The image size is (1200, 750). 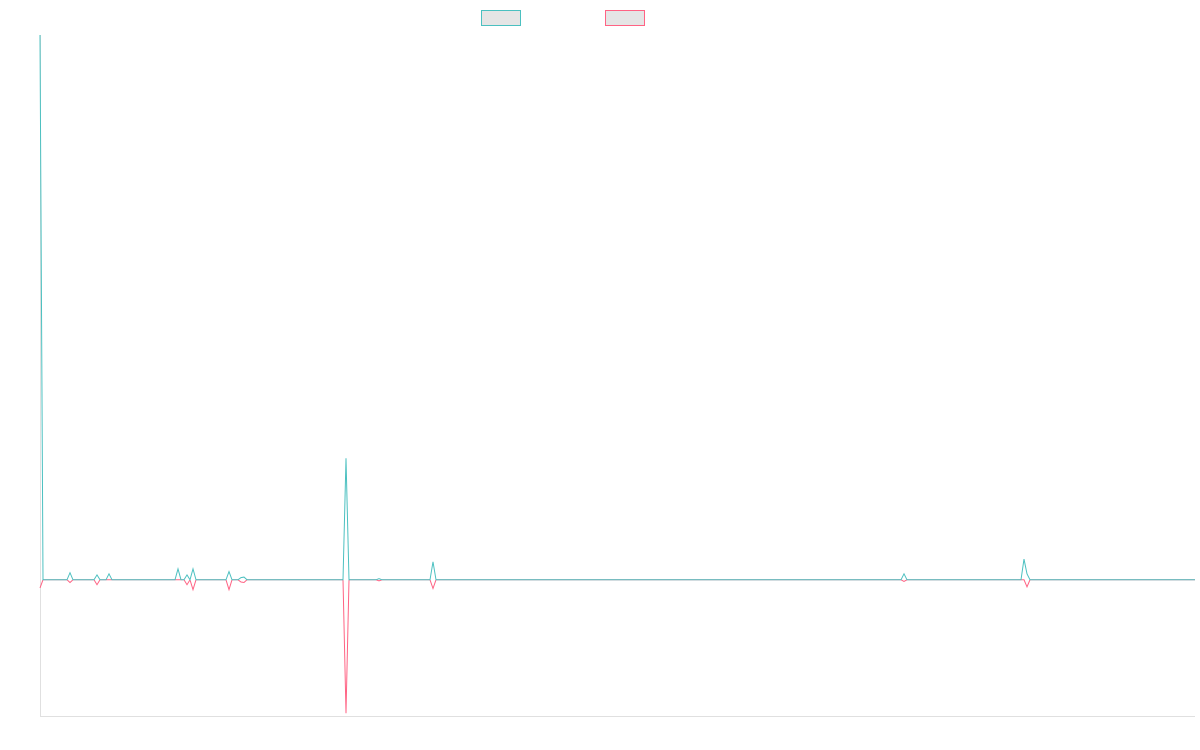 I want to click on legend, so click(x=563, y=18).